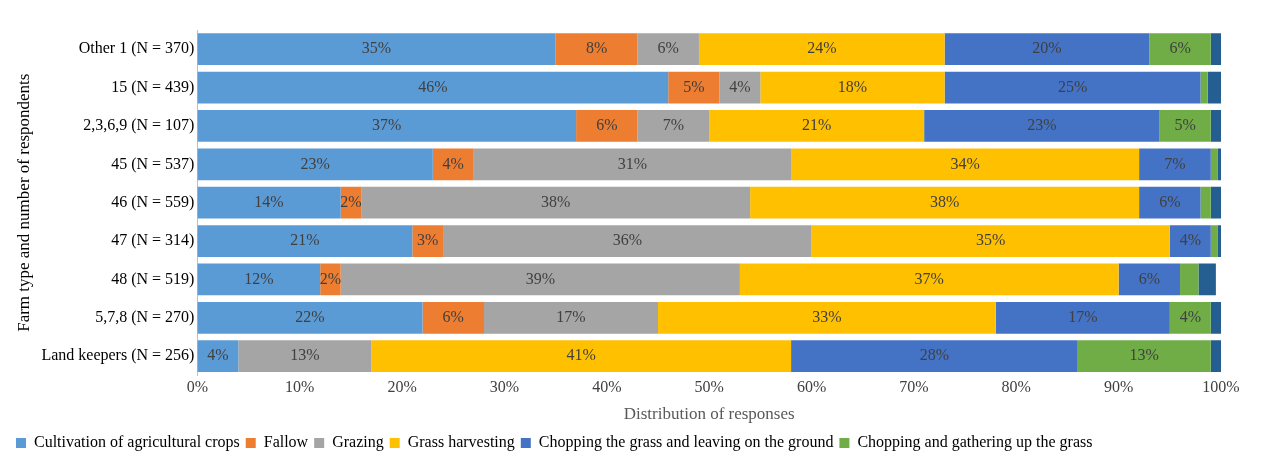 Image resolution: width=1261 pixels, height=461 pixels. I want to click on data-label: 38%, so click(944, 201).